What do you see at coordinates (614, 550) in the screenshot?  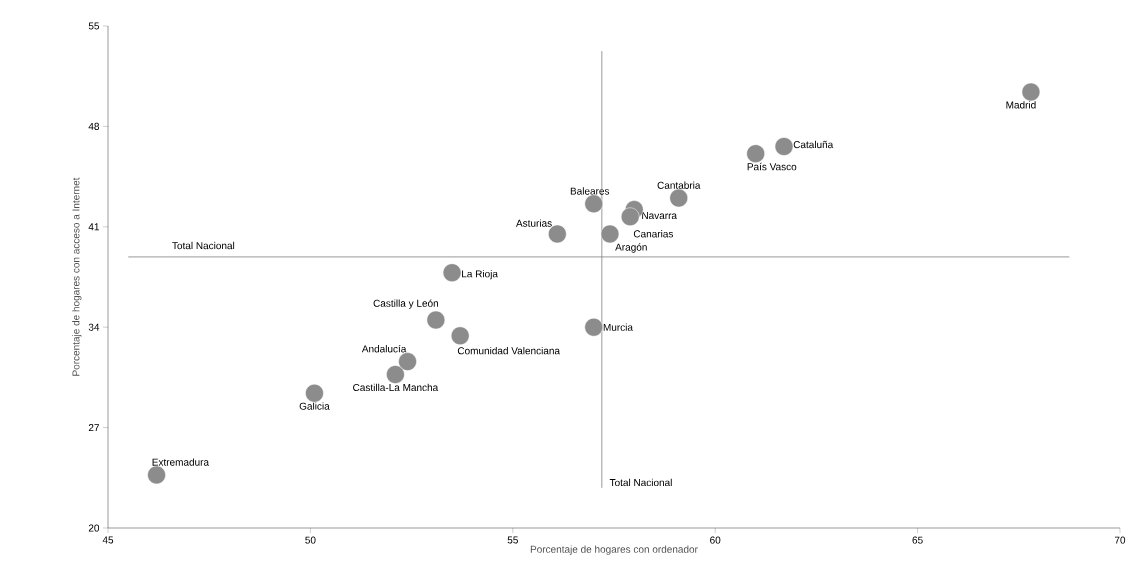 I see `x-axis-title: Porcentaje de hogares con ordenador` at bounding box center [614, 550].